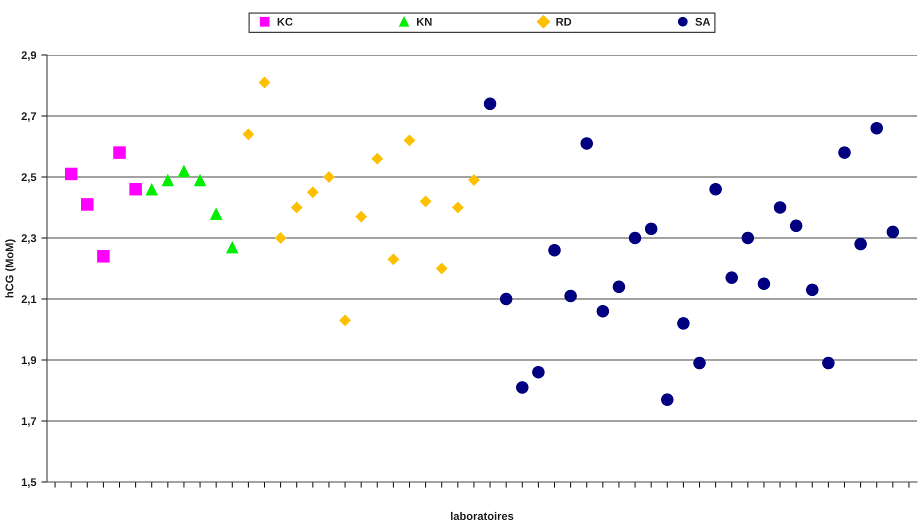 The width and height of the screenshot is (924, 532). What do you see at coordinates (29, 117) in the screenshot?
I see `y-tick-label: 2,7` at bounding box center [29, 117].